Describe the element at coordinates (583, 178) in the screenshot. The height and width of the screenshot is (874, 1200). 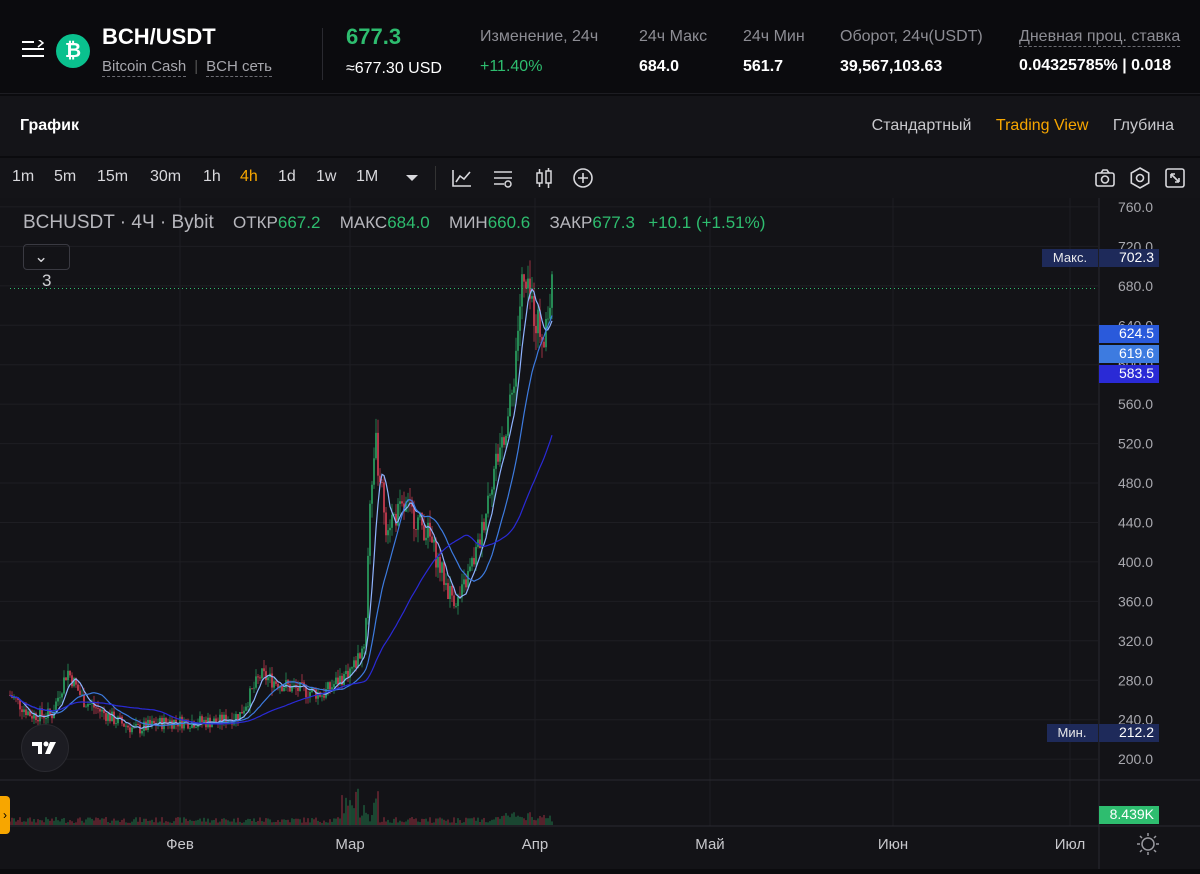
I see `add-icon` at that location.